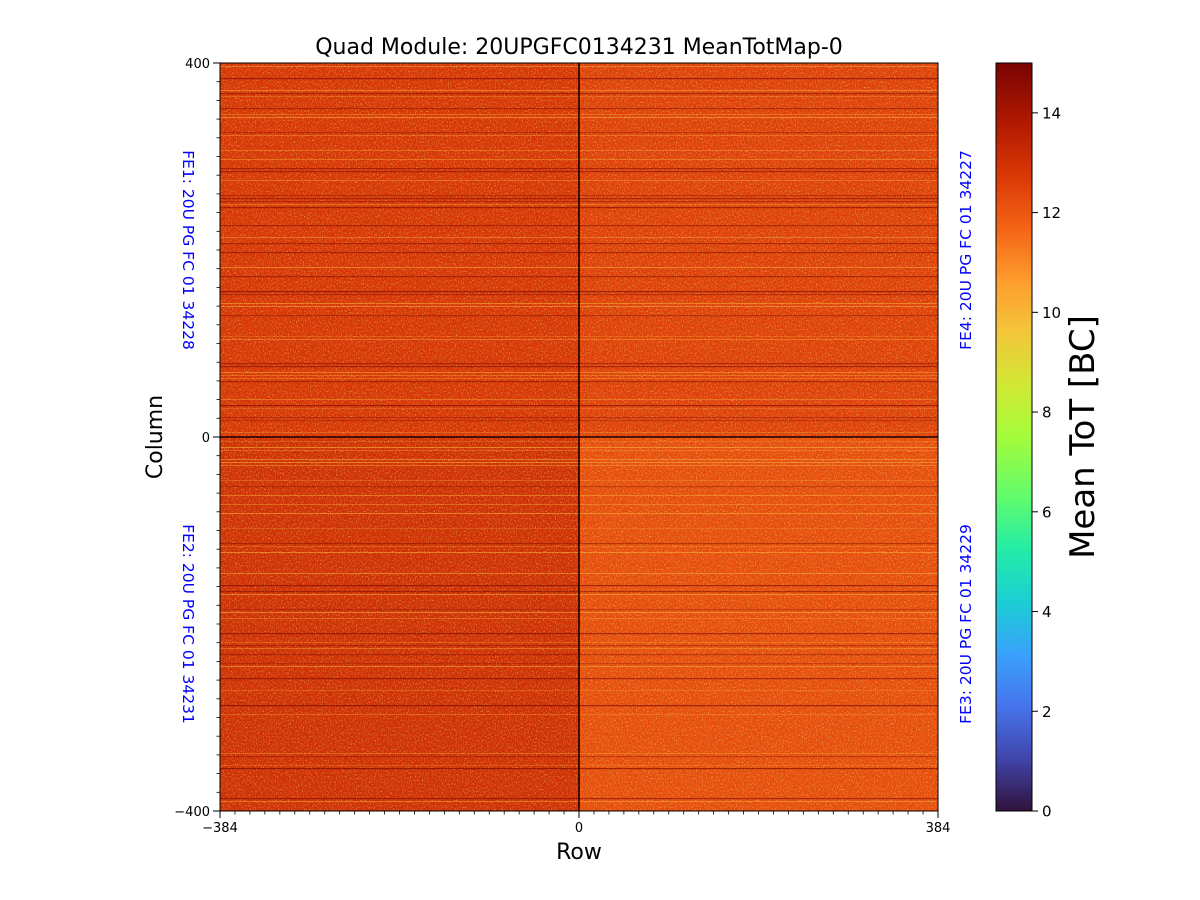 This screenshot has height=900, width=1200. Describe the element at coordinates (579, 47) in the screenshot. I see `chart-title: Quad Module: 20UPGFC0134231 MeanTotMap-0` at that location.